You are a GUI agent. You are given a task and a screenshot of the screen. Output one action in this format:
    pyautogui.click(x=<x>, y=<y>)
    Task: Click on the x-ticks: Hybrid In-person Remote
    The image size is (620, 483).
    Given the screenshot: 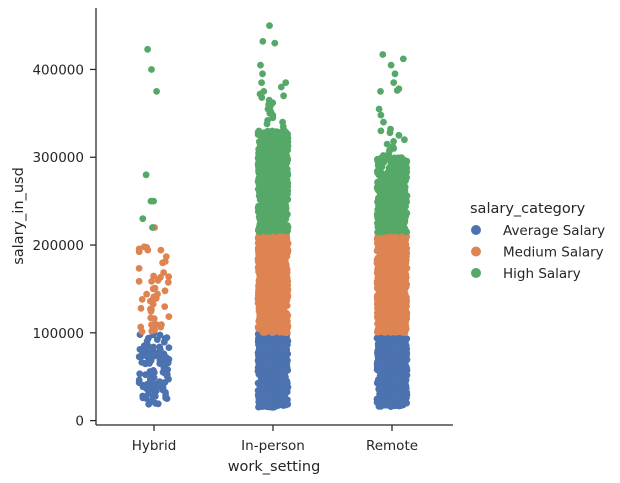 What is the action you would take?
    pyautogui.click(x=275, y=439)
    